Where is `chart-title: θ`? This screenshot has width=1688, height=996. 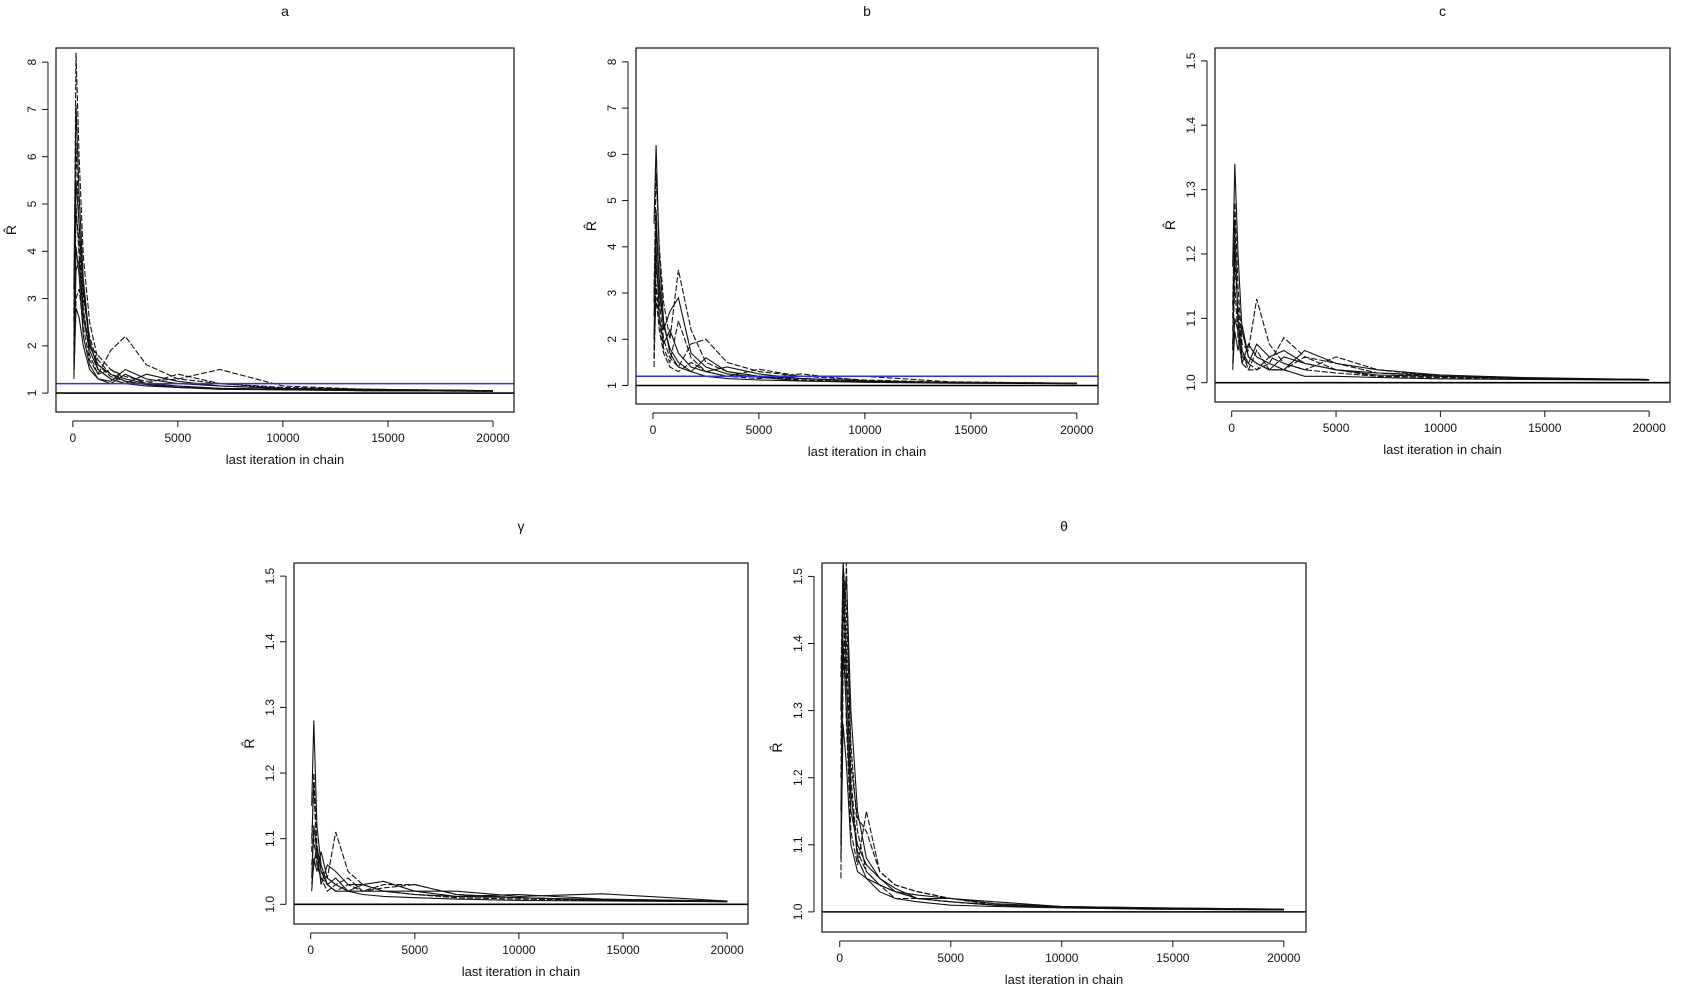 chart-title: θ is located at coordinates (1064, 526).